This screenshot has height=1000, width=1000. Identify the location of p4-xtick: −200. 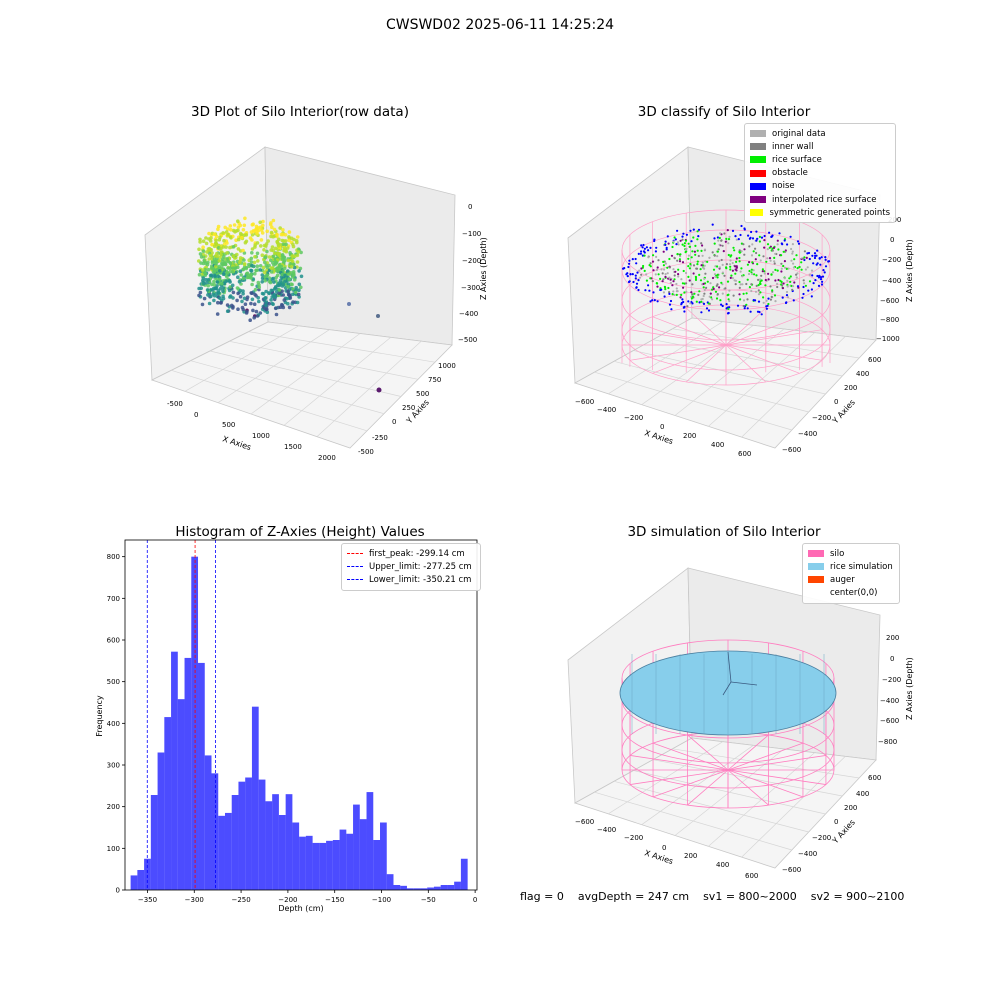
(633, 838).